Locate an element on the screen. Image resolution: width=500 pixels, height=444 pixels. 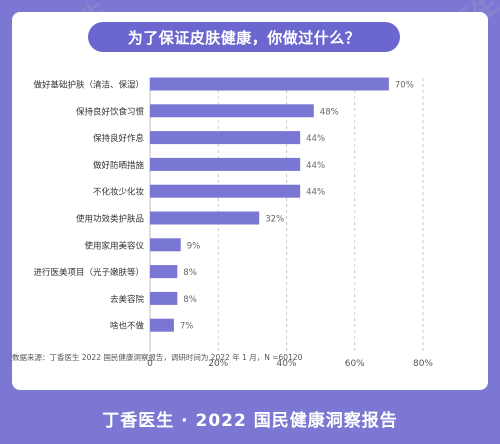
category-label: 做好防晒措施 is located at coordinates (119, 165).